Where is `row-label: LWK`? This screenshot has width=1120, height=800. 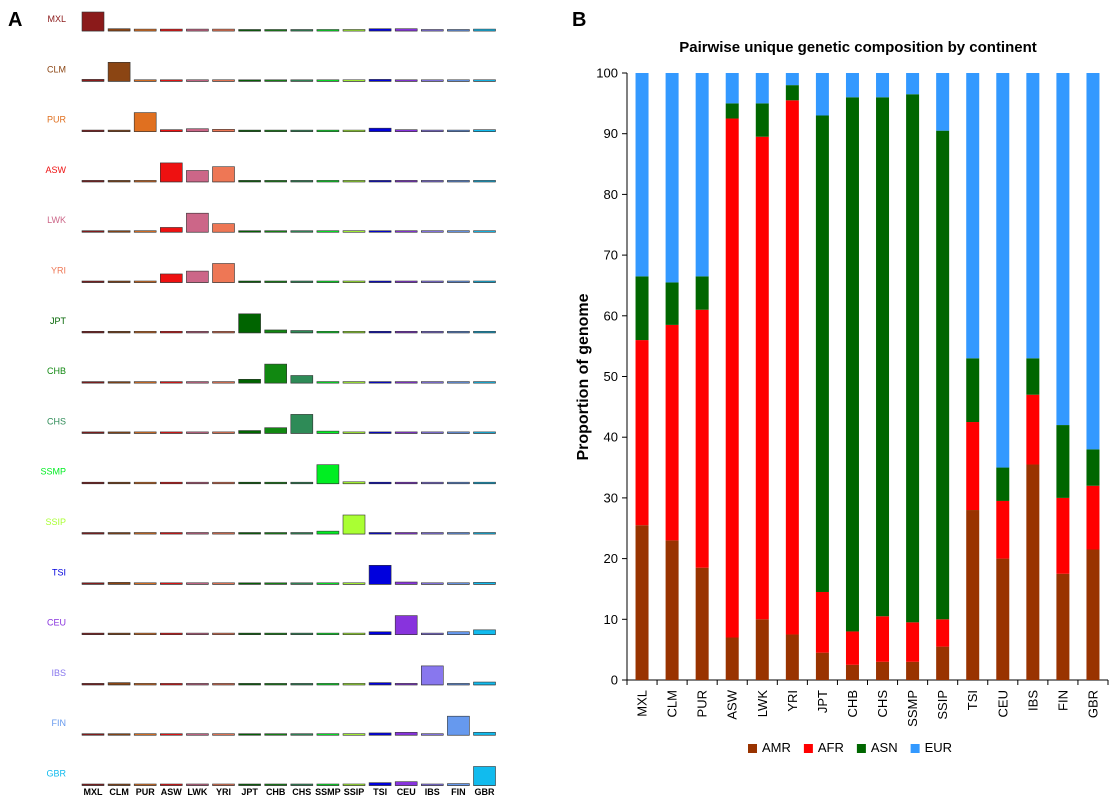
row-label: LWK is located at coordinates (56, 220).